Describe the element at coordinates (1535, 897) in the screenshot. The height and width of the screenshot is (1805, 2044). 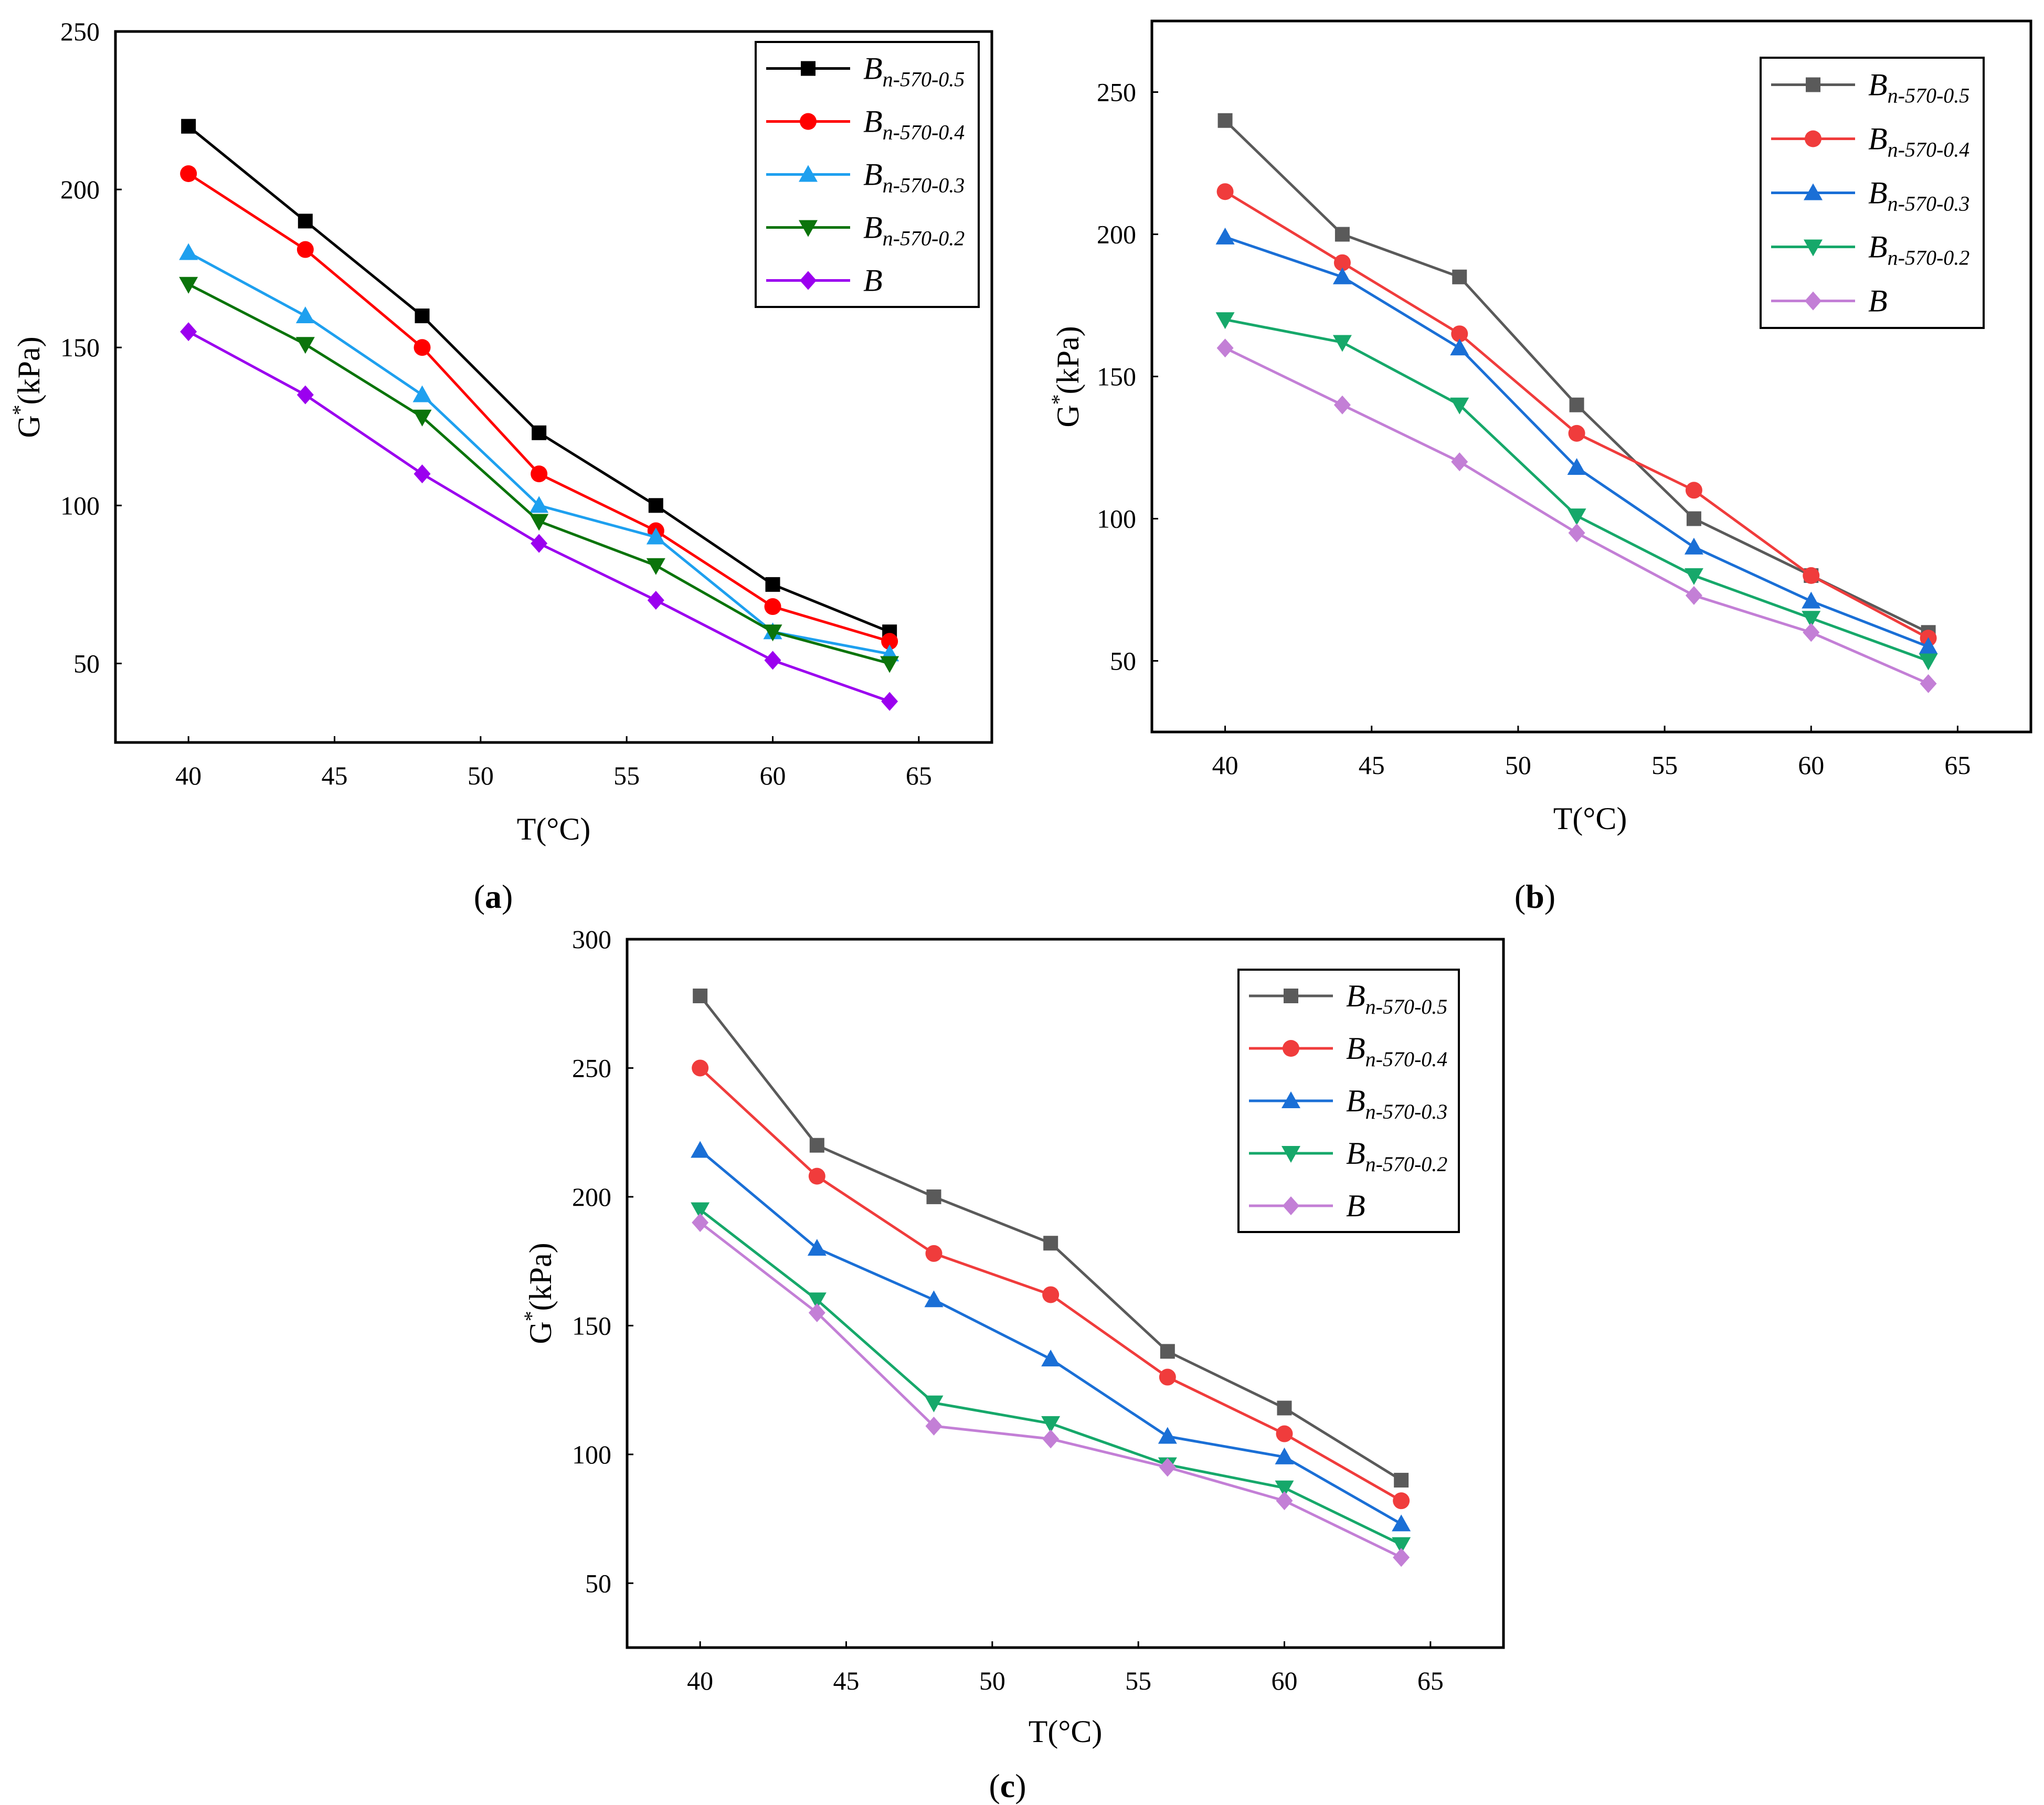
I see `panel-label: (b)` at that location.